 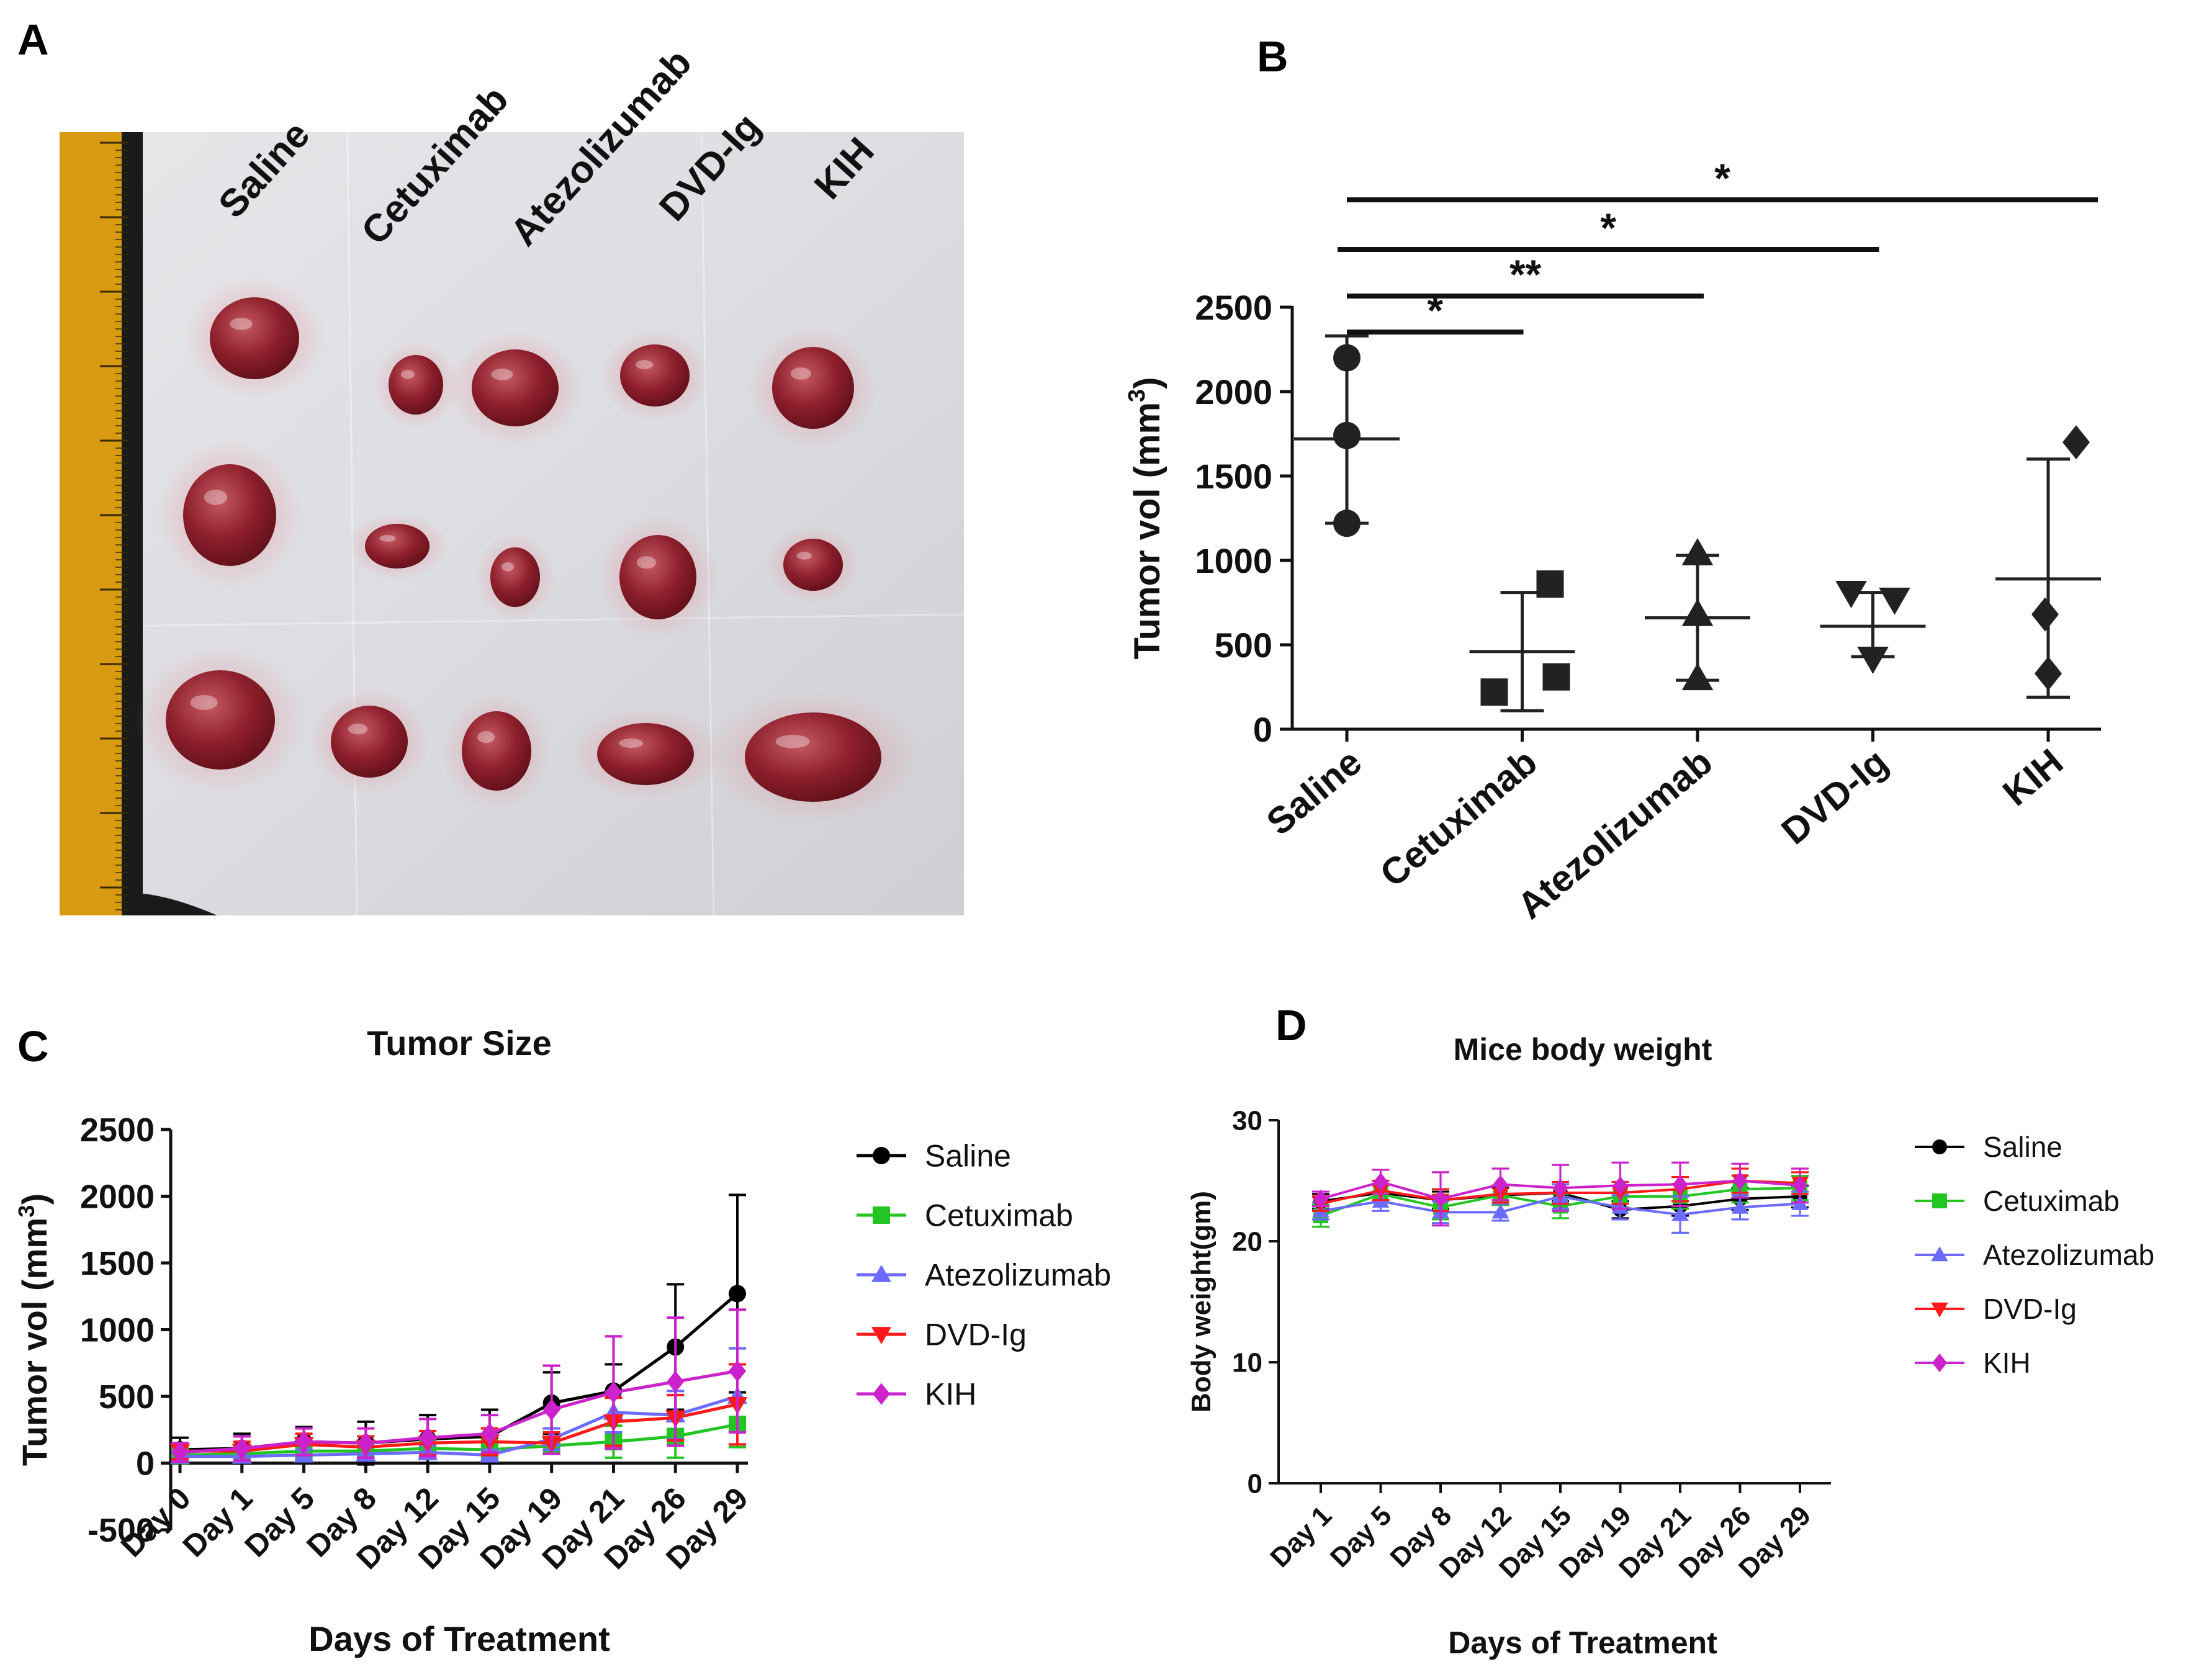 I want to click on legend-entry: Saline, so click(x=934, y=1157).